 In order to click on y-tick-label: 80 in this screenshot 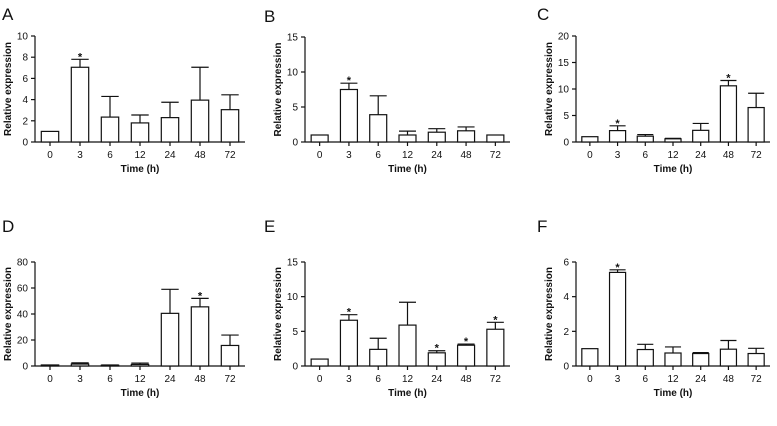, I will do `click(23, 263)`.